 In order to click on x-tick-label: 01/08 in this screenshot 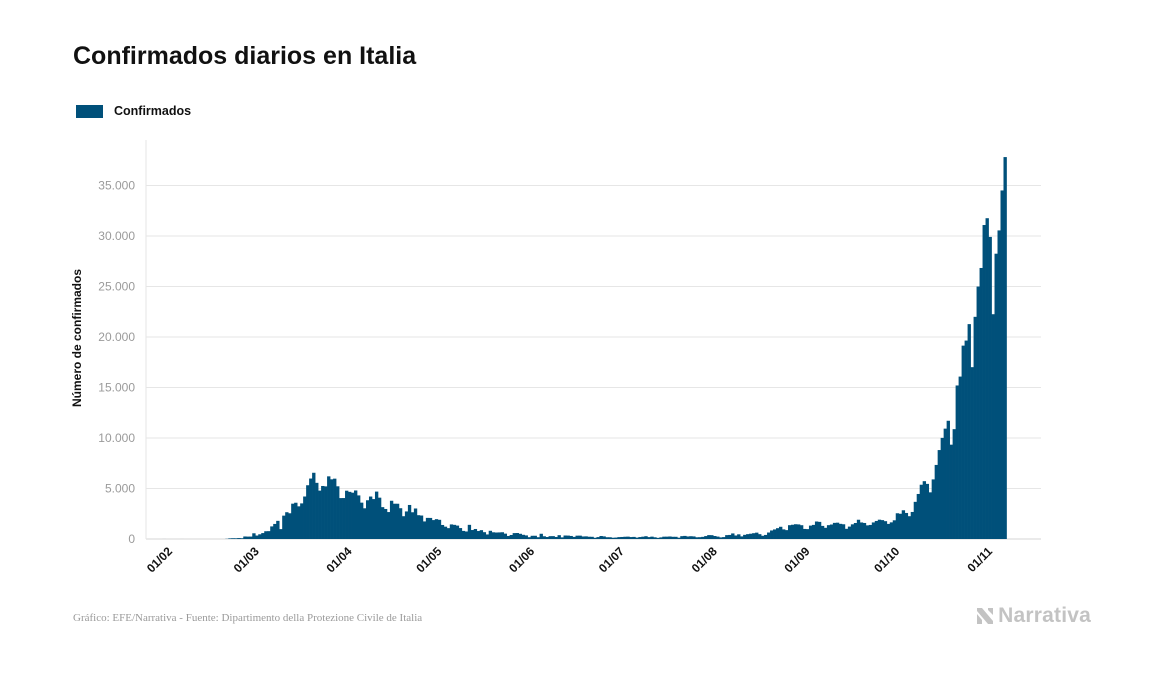, I will do `click(704, 559)`.